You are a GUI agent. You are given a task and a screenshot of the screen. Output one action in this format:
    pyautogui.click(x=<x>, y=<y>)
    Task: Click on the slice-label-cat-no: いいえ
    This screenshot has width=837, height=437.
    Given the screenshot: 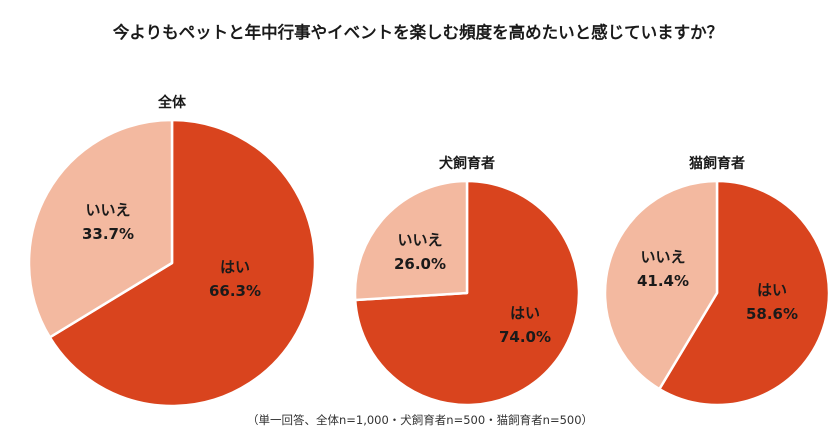 What is the action you would take?
    pyautogui.click(x=662, y=257)
    